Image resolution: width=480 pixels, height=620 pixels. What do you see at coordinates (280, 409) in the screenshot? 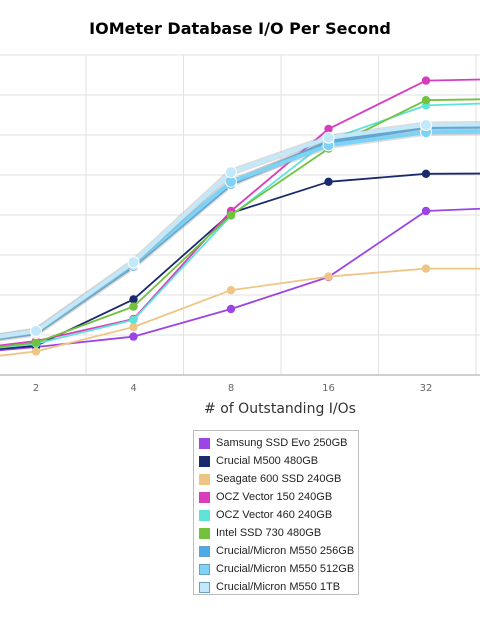
I see `x-axis-label: # of Outstanding I/Os` at bounding box center [280, 409].